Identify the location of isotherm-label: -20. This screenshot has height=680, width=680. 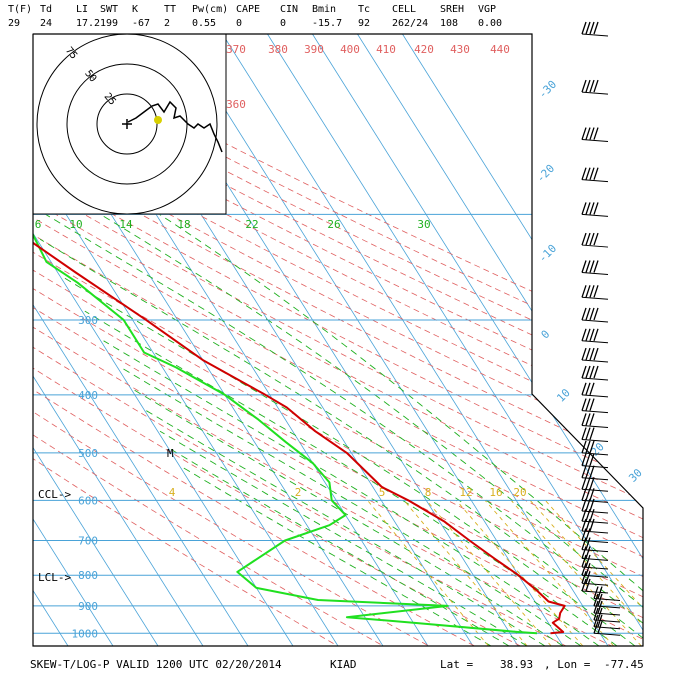
(545, 173).